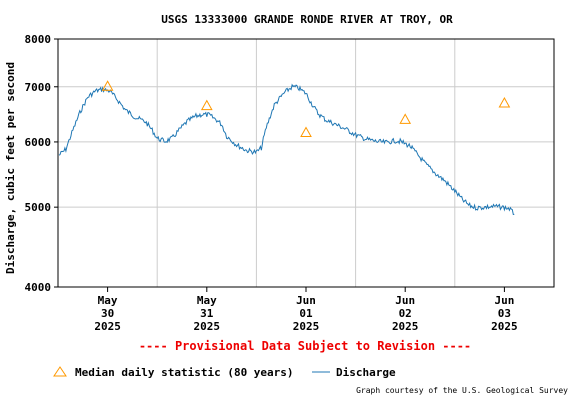 This screenshot has height=400, width=576. What do you see at coordinates (184, 372) in the screenshot?
I see `legend-median-label: Median daily statistic (80 years)` at bounding box center [184, 372].